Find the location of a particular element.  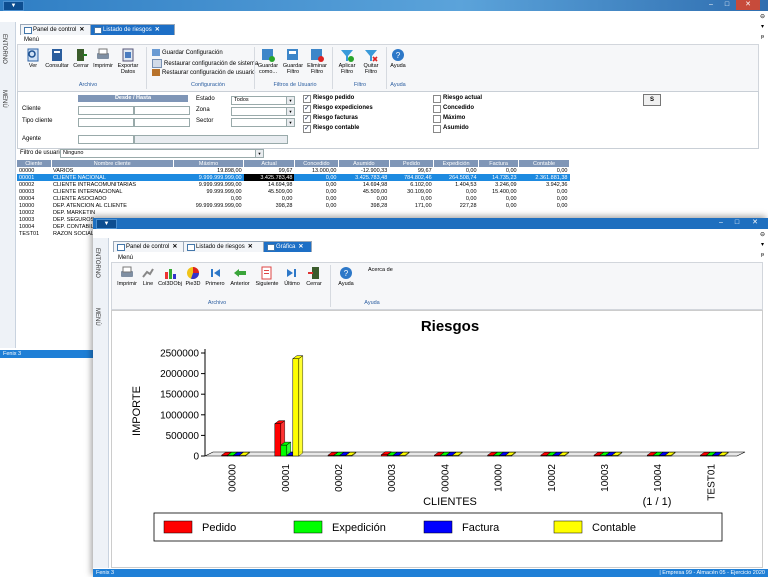

tipo-desde-input is located at coordinates (106, 122).